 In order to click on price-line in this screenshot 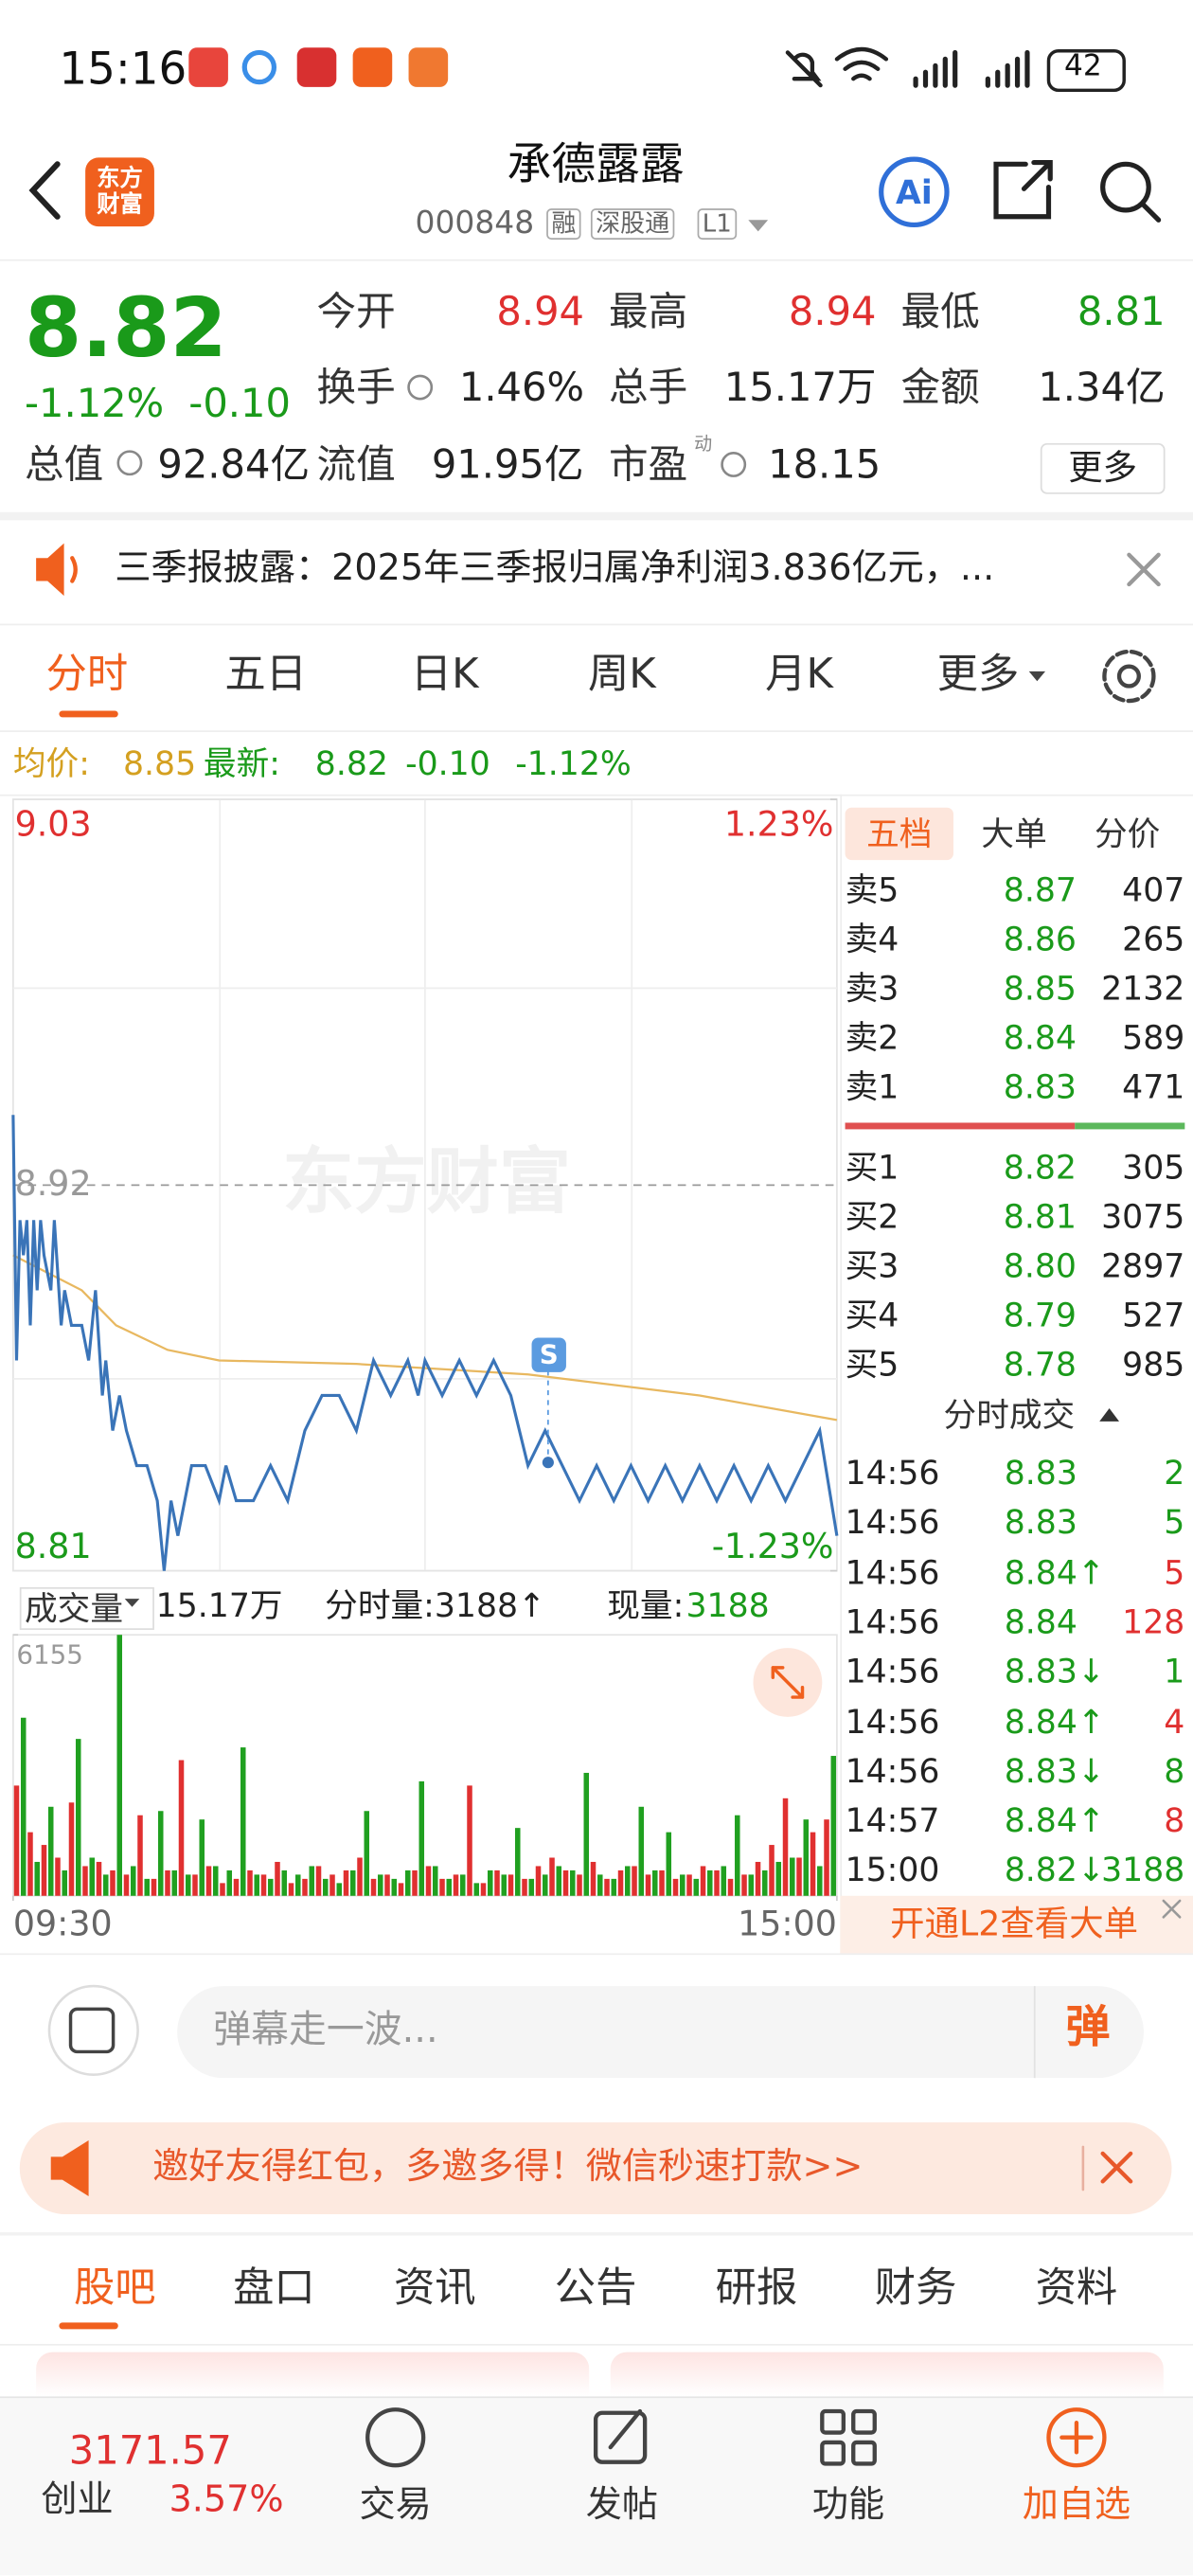, I will do `click(425, 1343)`.